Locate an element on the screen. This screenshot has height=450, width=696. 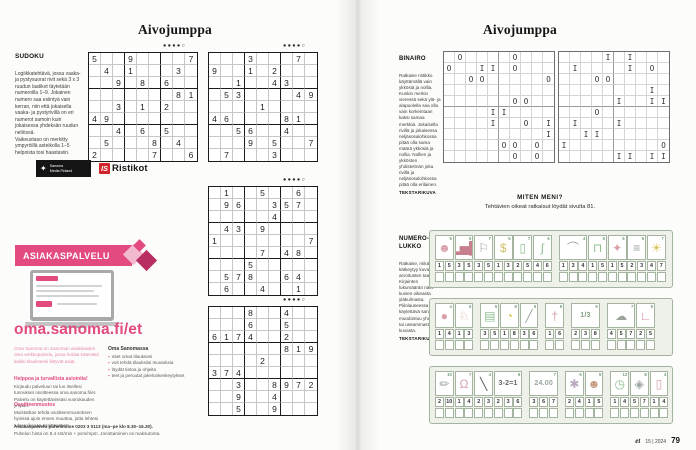
letter-count-badge: 5 is located at coordinates (580, 374).